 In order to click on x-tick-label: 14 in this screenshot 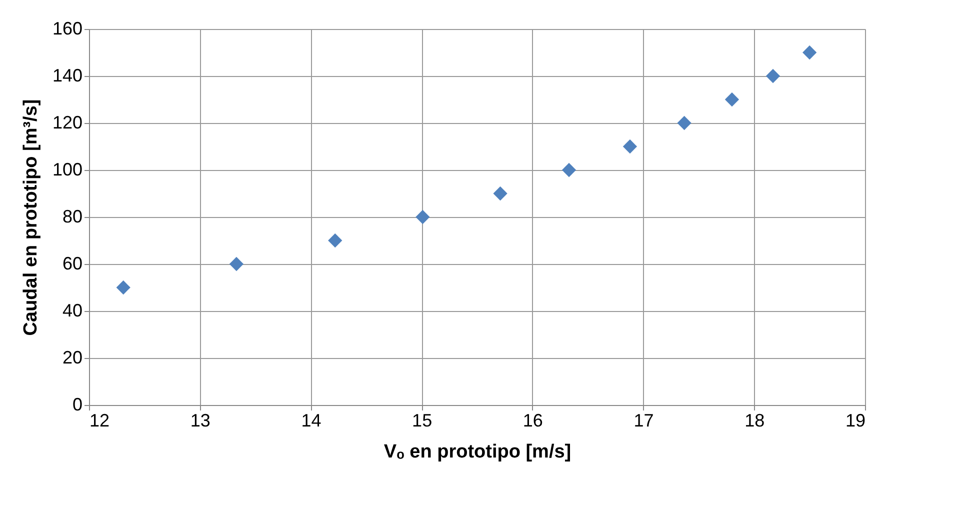, I will do `click(311, 420)`.